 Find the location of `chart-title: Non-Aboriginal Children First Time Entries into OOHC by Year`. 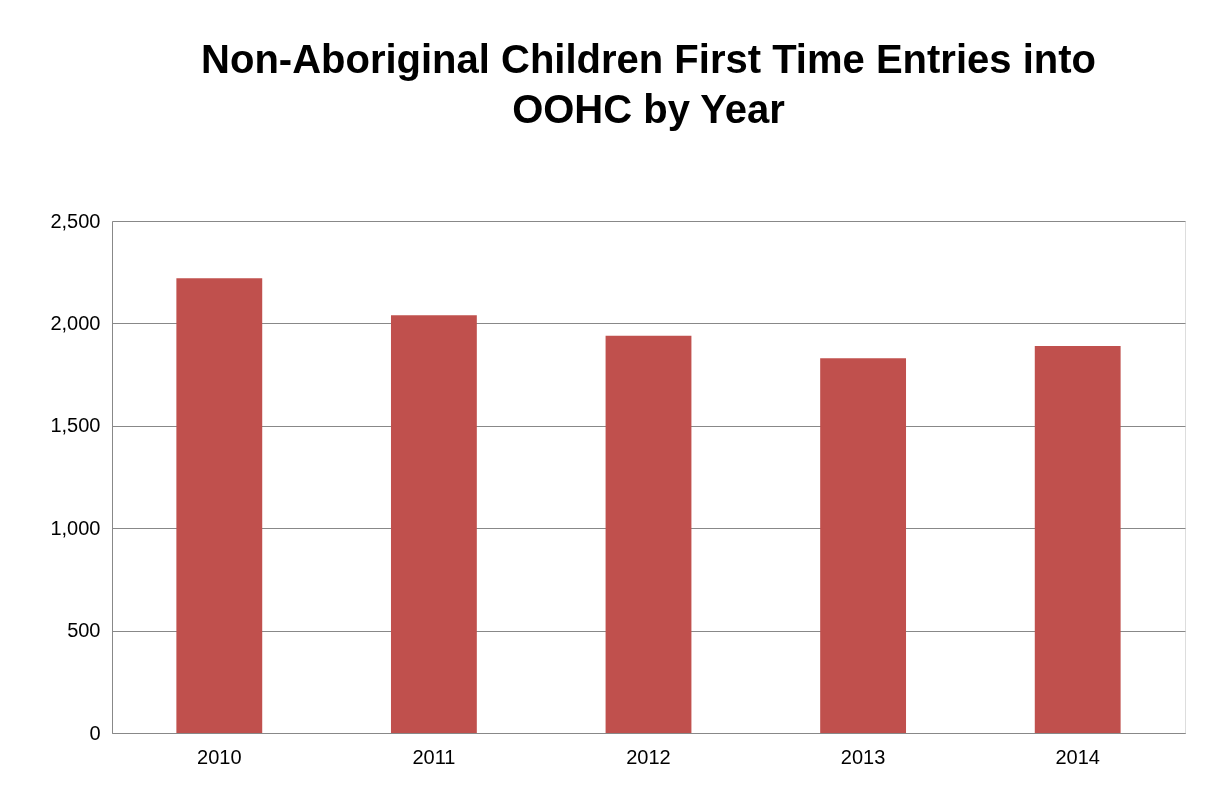

chart-title: Non-Aboriginal Children First Time Entries into OOHC by Year is located at coordinates (648, 84).